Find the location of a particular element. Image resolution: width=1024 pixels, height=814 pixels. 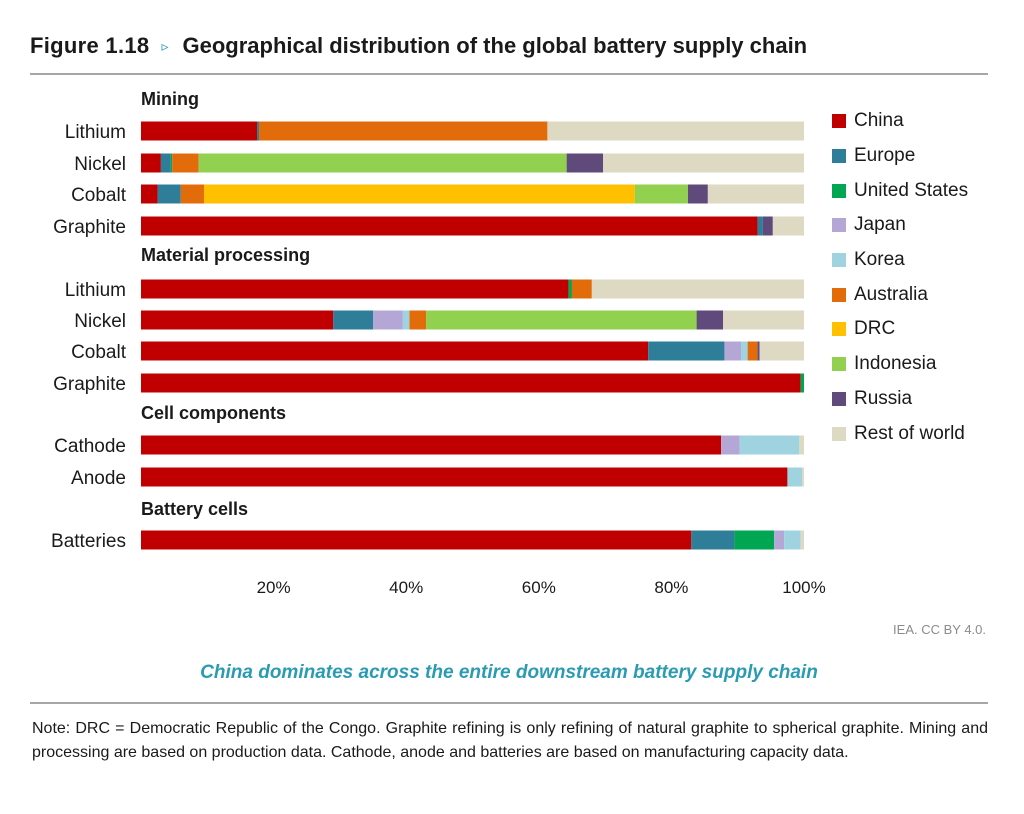

bar-material-processing-cobalt-japan is located at coordinates (733, 351).